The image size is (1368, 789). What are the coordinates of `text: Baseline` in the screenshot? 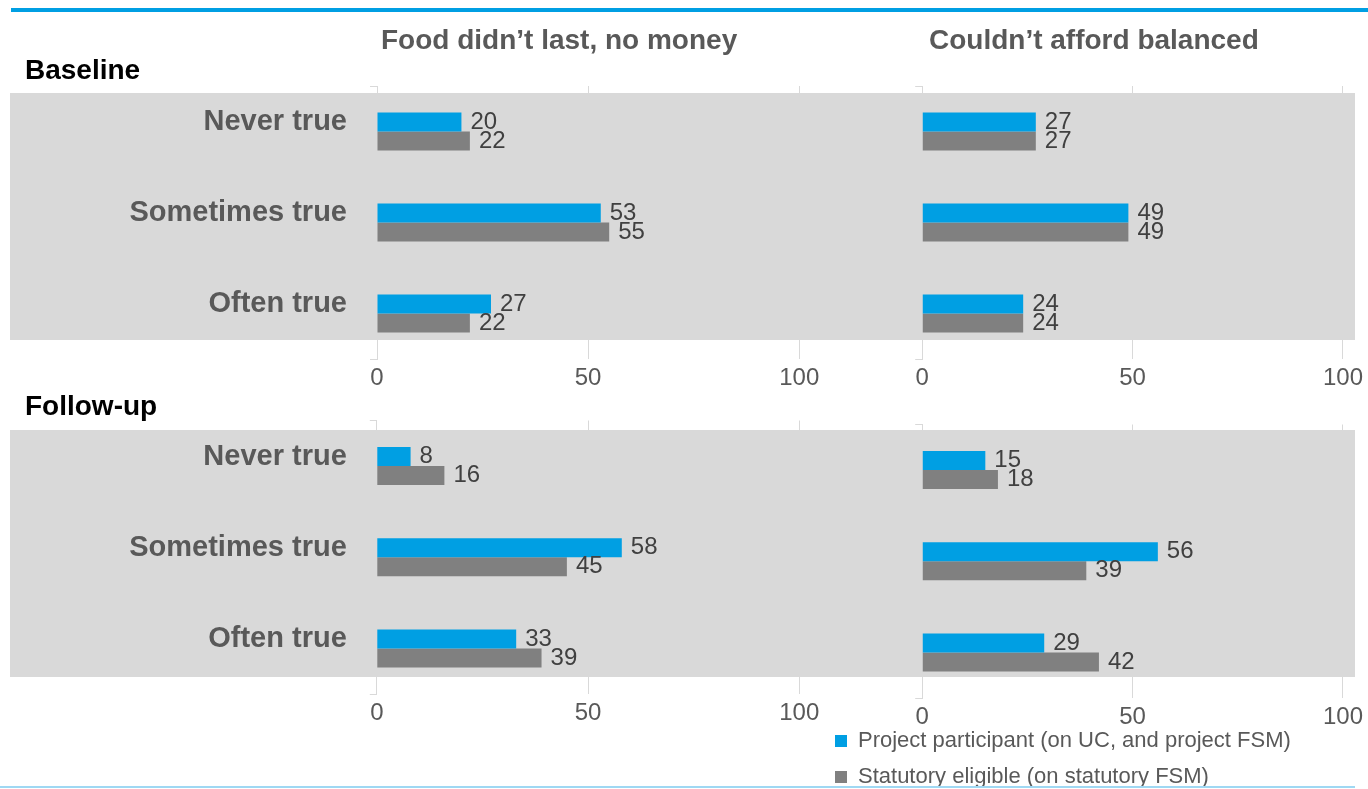 It's located at (83, 69).